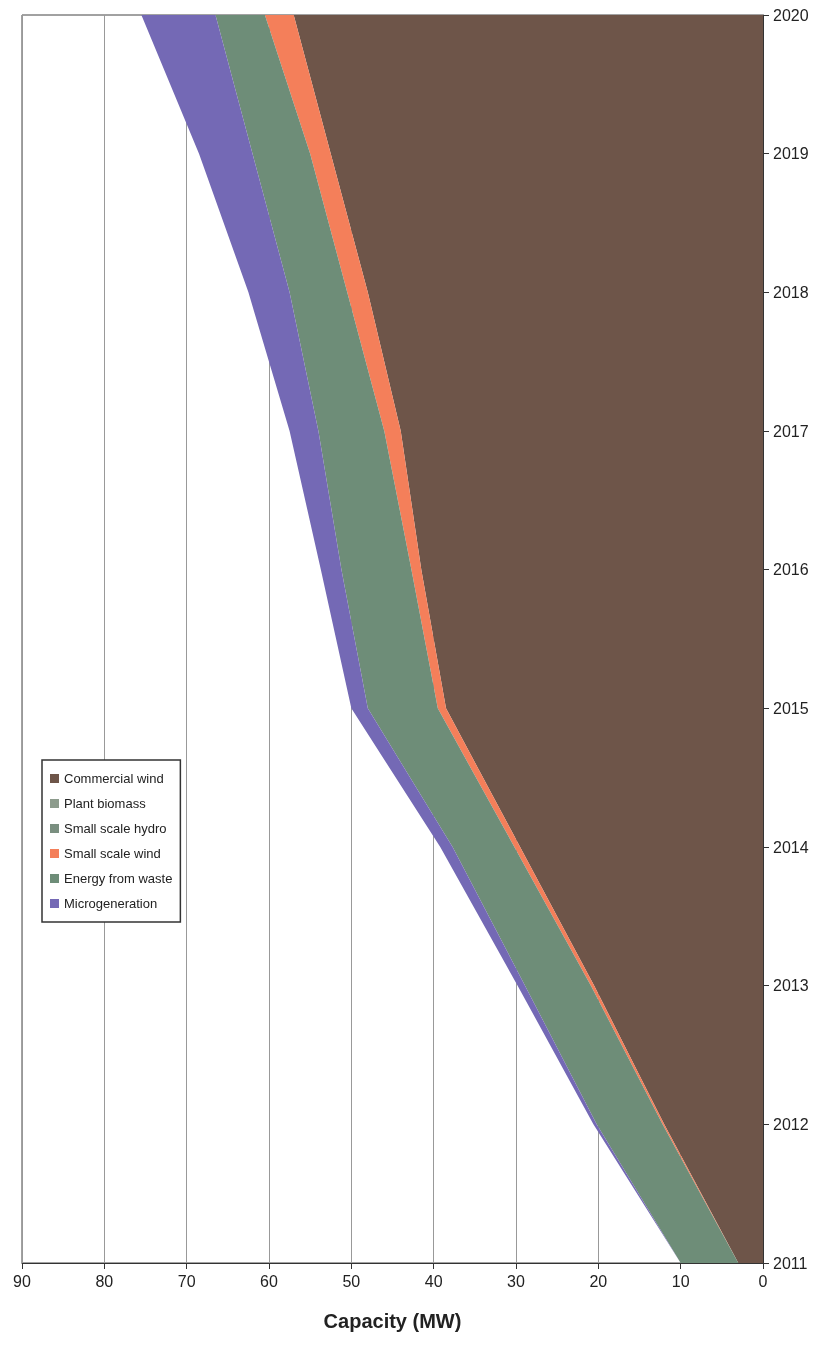  I want to click on x-tick-label: 10, so click(680, 1281).